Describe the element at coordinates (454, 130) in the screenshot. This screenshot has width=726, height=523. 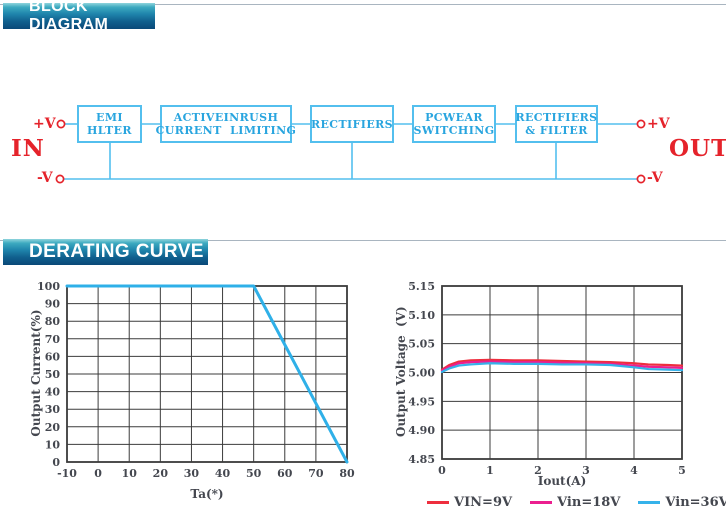
I see `block-pwm-line2: SWITCHING` at that location.